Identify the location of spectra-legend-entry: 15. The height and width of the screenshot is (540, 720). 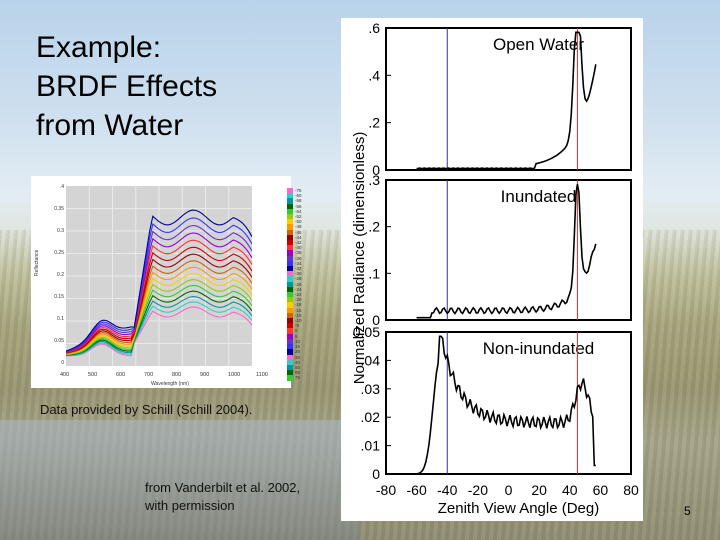
(301, 347).